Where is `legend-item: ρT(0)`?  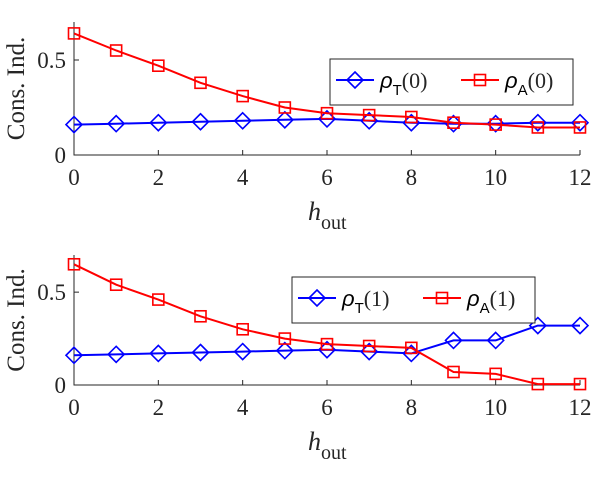
legend-item: ρT(0) is located at coordinates (381, 83).